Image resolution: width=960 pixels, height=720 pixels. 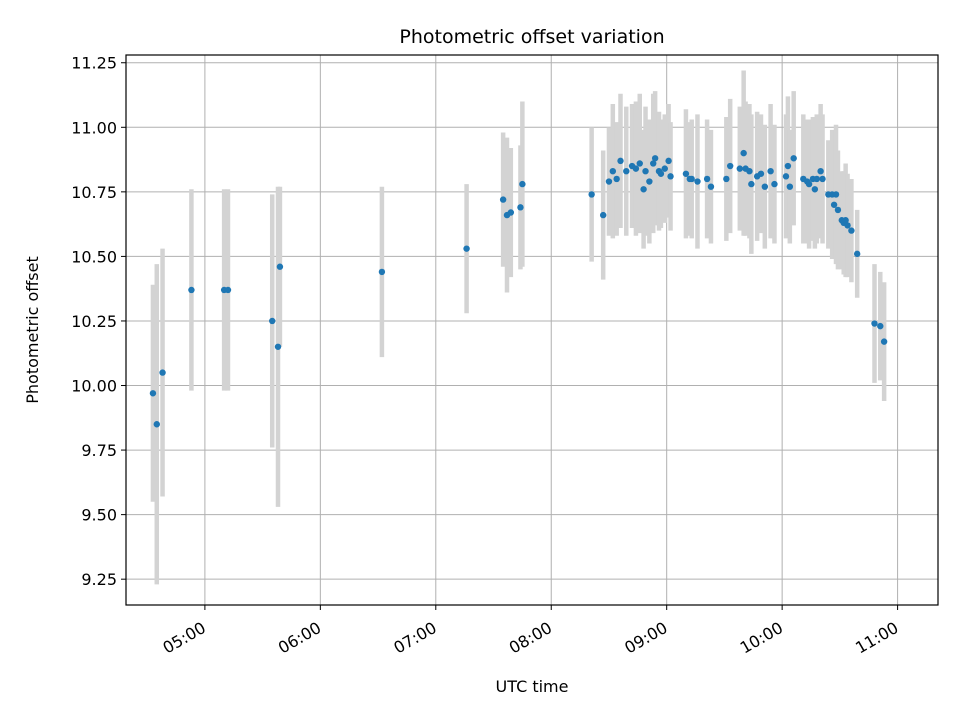 I want to click on y-tick-label: 10.75, so click(x=94, y=192).